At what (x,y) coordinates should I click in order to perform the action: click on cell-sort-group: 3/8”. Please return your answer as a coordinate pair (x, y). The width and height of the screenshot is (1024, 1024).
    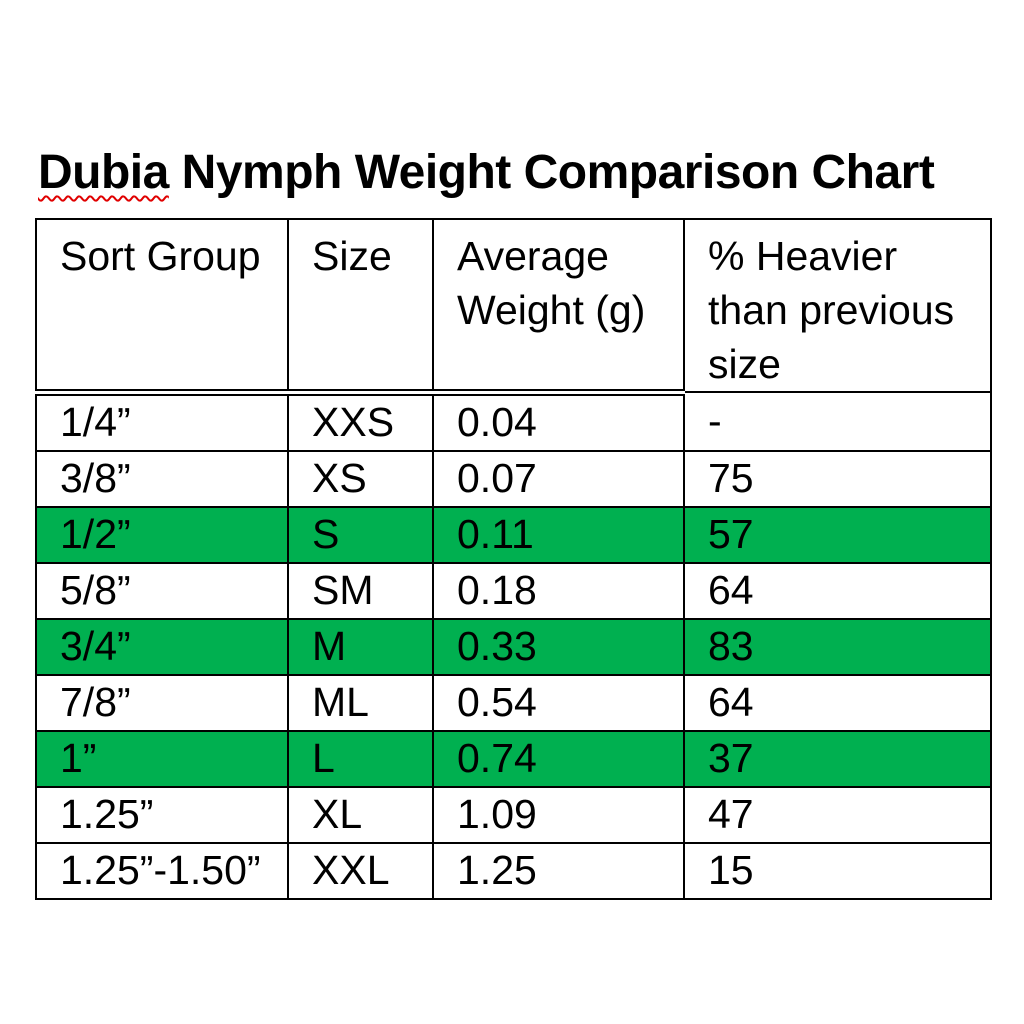
    Looking at the image, I should click on (162, 478).